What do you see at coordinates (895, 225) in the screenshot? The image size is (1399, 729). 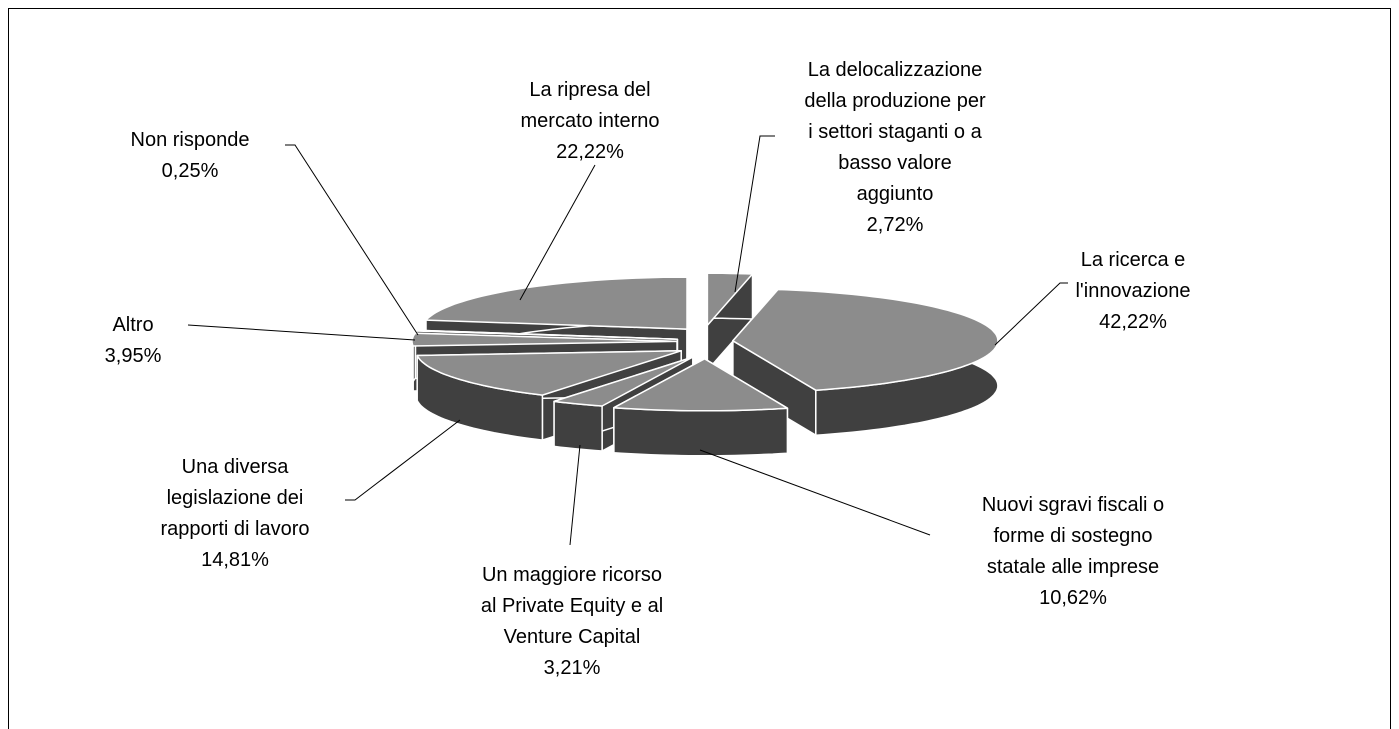 I see `value-label: 2,72%` at bounding box center [895, 225].